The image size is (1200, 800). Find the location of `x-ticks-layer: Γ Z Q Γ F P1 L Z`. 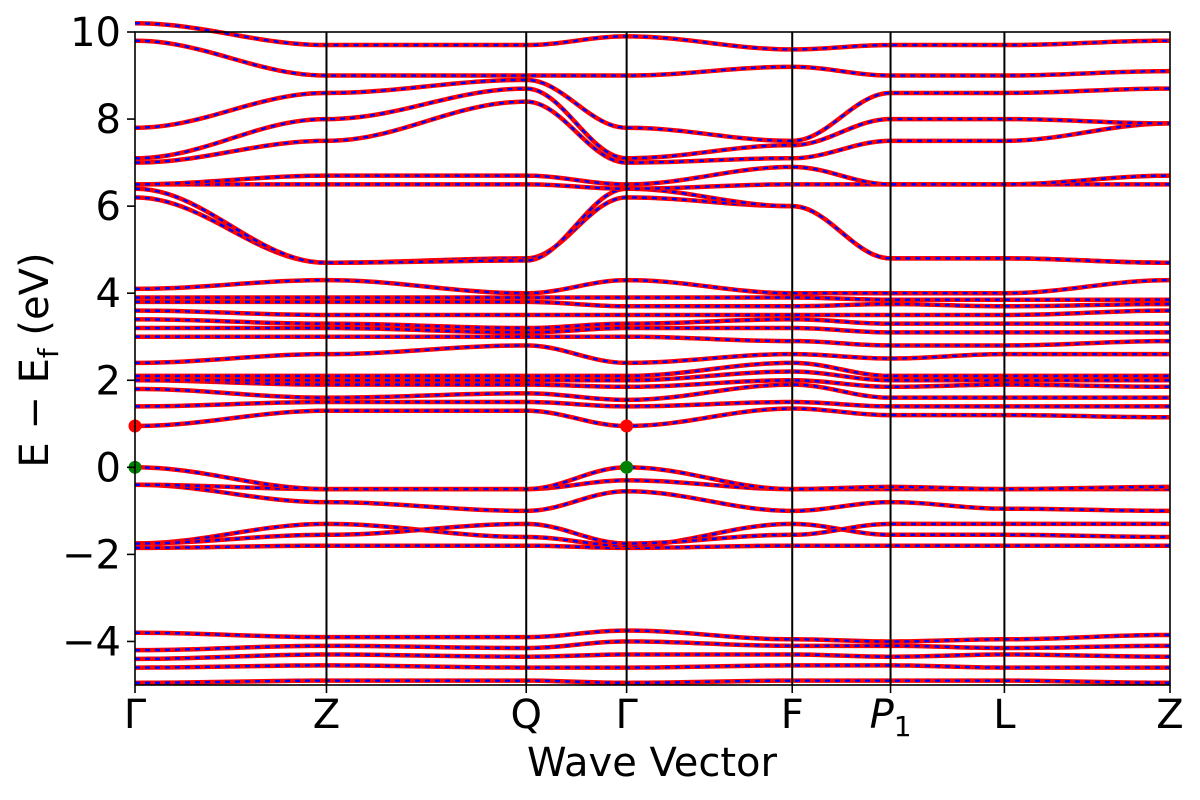

x-ticks-layer: Γ Z Q Γ F P1 L Z is located at coordinates (654, 714).